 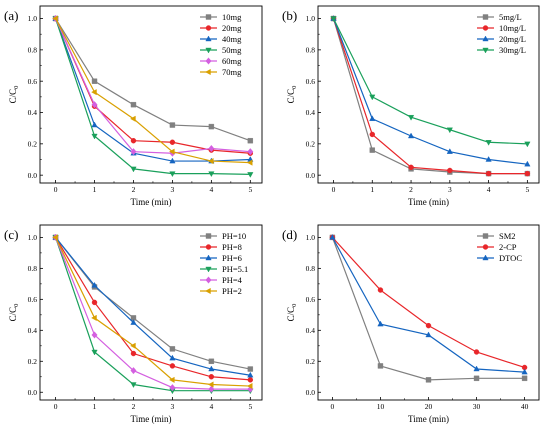 I want to click on panel-label: (b), so click(x=289, y=15).